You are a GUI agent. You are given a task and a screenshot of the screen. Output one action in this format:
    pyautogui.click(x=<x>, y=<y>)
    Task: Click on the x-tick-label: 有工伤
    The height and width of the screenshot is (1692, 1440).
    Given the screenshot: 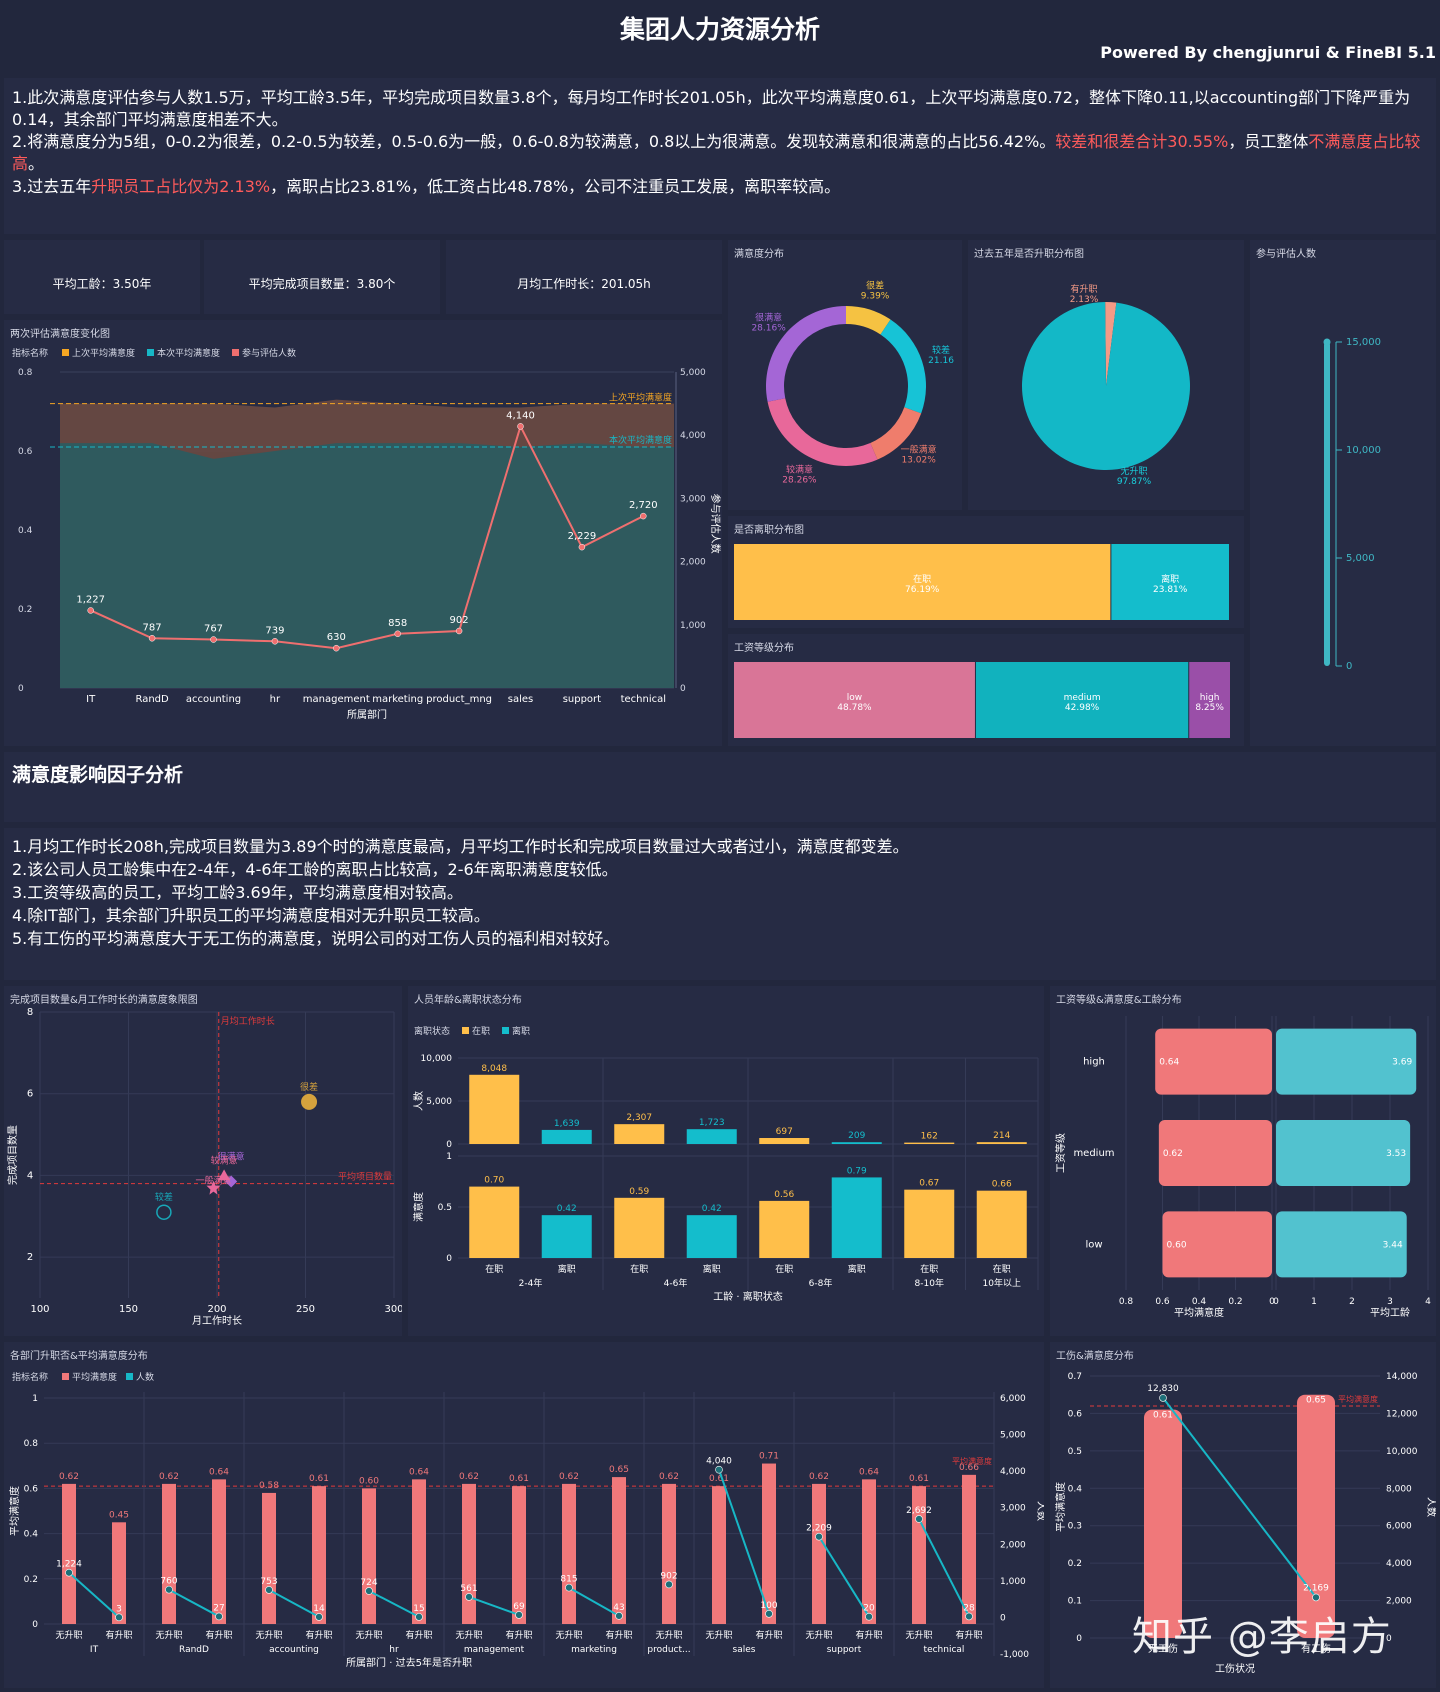 What is the action you would take?
    pyautogui.click(x=1316, y=1648)
    